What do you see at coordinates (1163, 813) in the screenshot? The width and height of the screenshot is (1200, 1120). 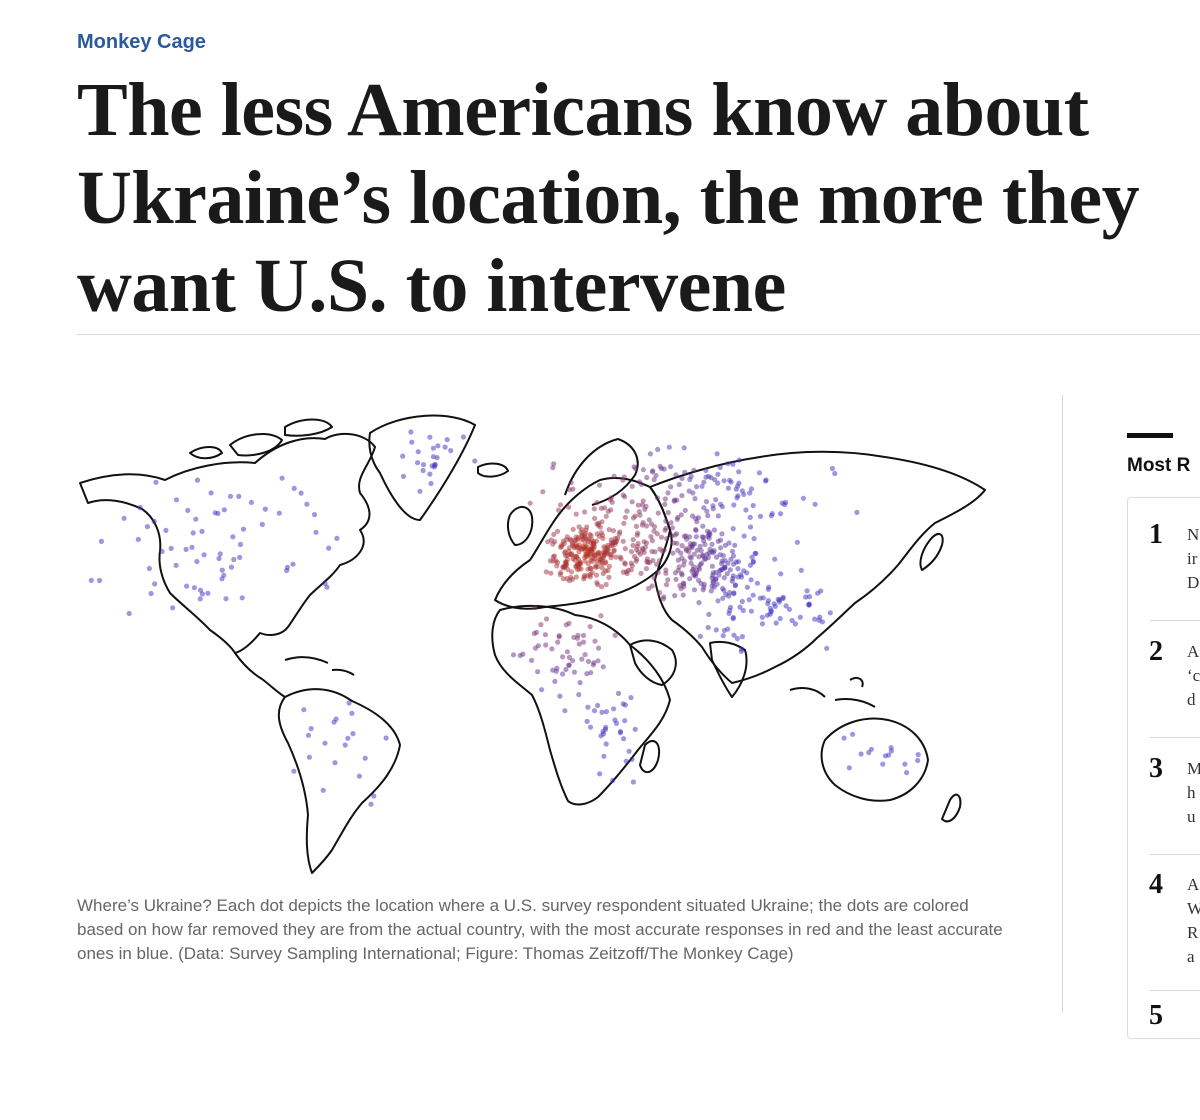 I see `most-read-item-3: 3 M h u` at bounding box center [1163, 813].